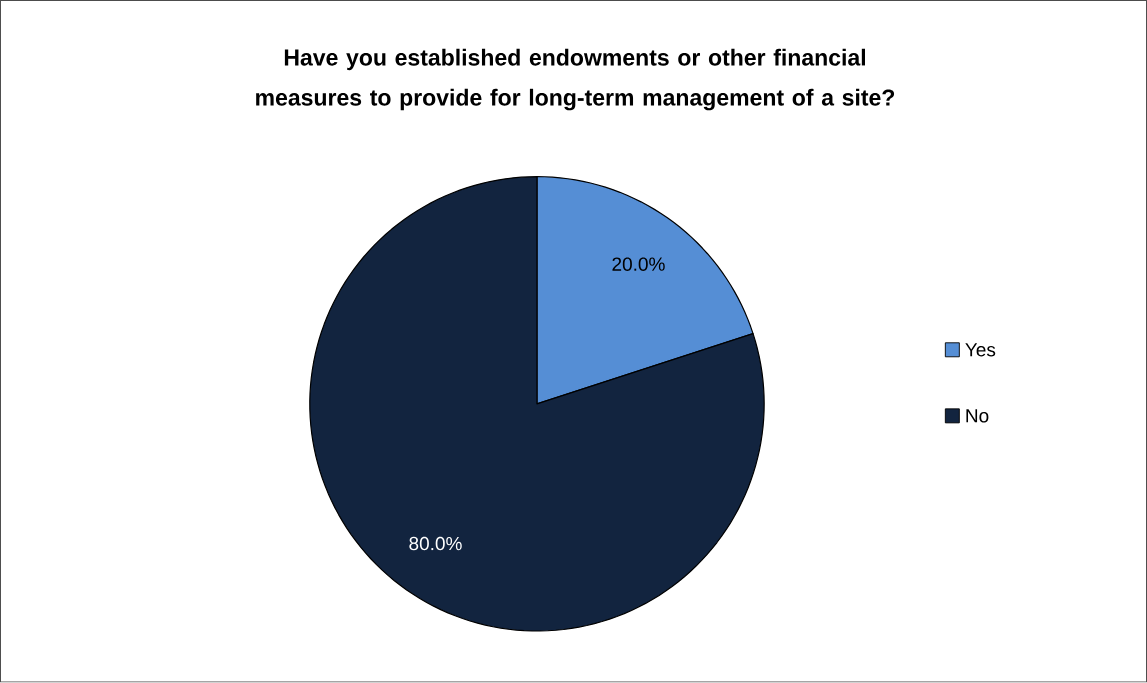 This screenshot has height=683, width=1147. What do you see at coordinates (980, 350) in the screenshot?
I see `legend-label: Yes` at bounding box center [980, 350].